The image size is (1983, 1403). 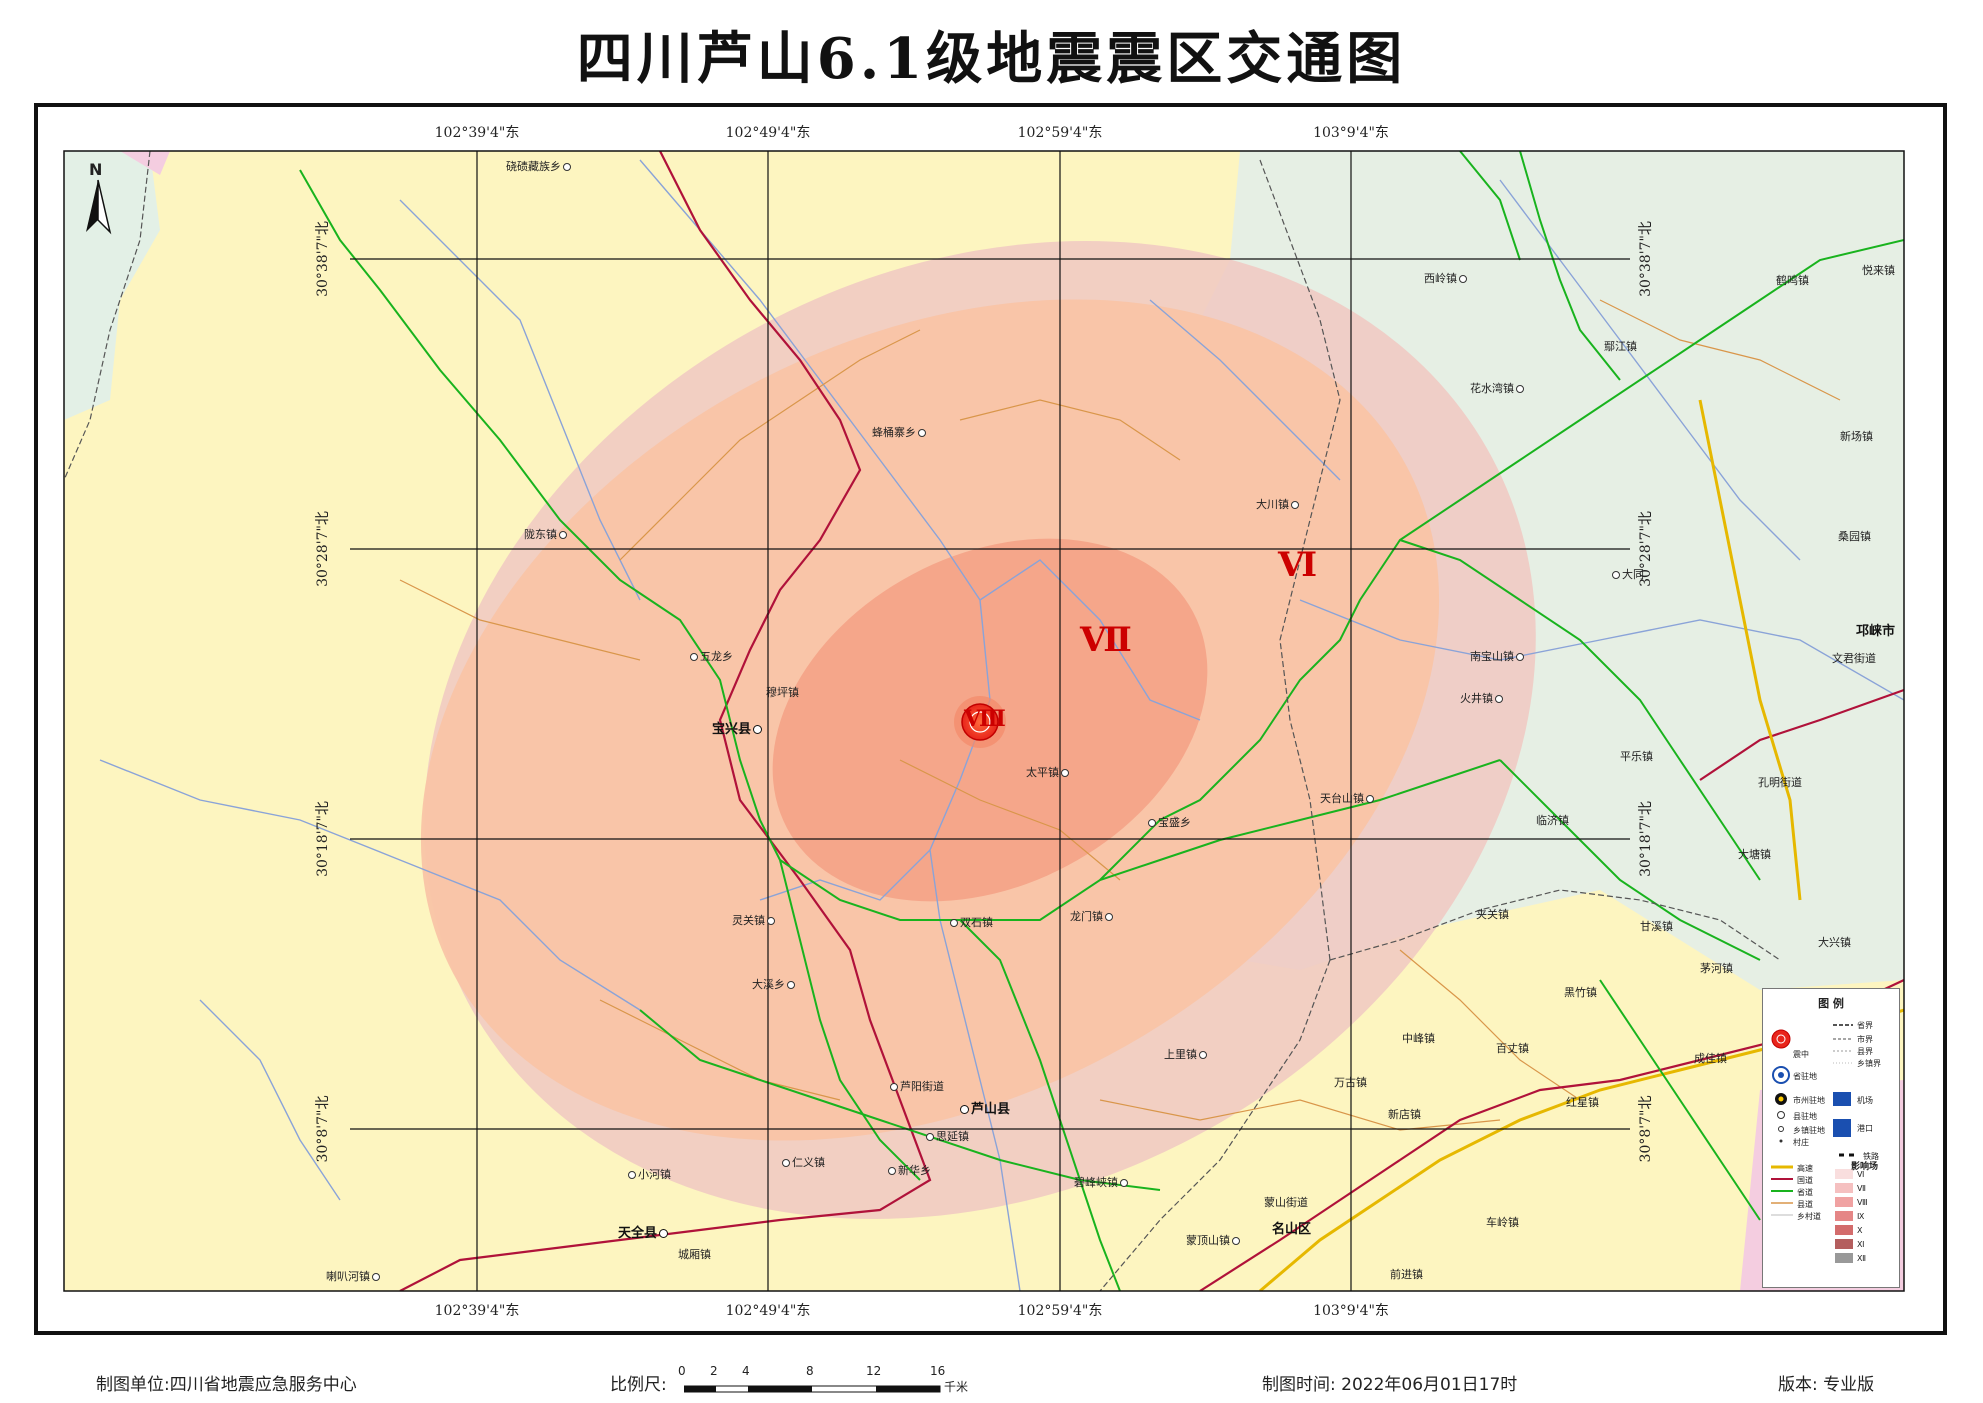 I want to click on town-label: 新华乡, so click(x=908, y=1170).